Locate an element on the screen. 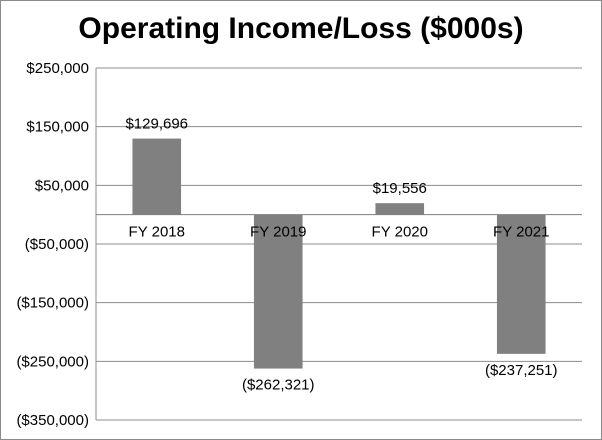  x-tick-label: FY 2020 is located at coordinates (400, 232).